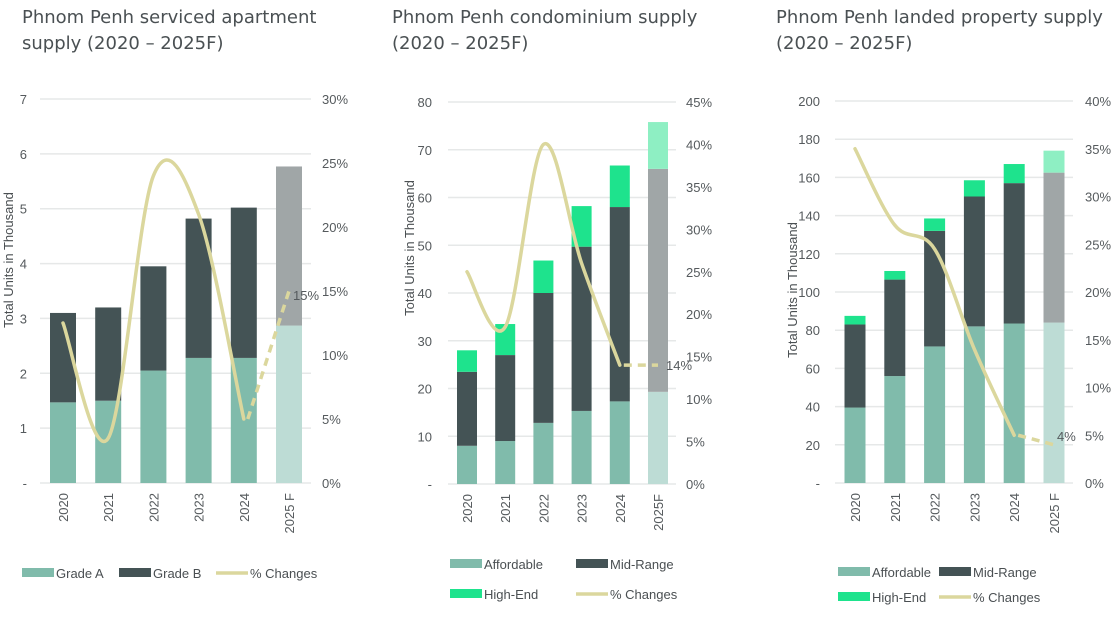  I want to click on bar-grade-a-2023, so click(198, 420).